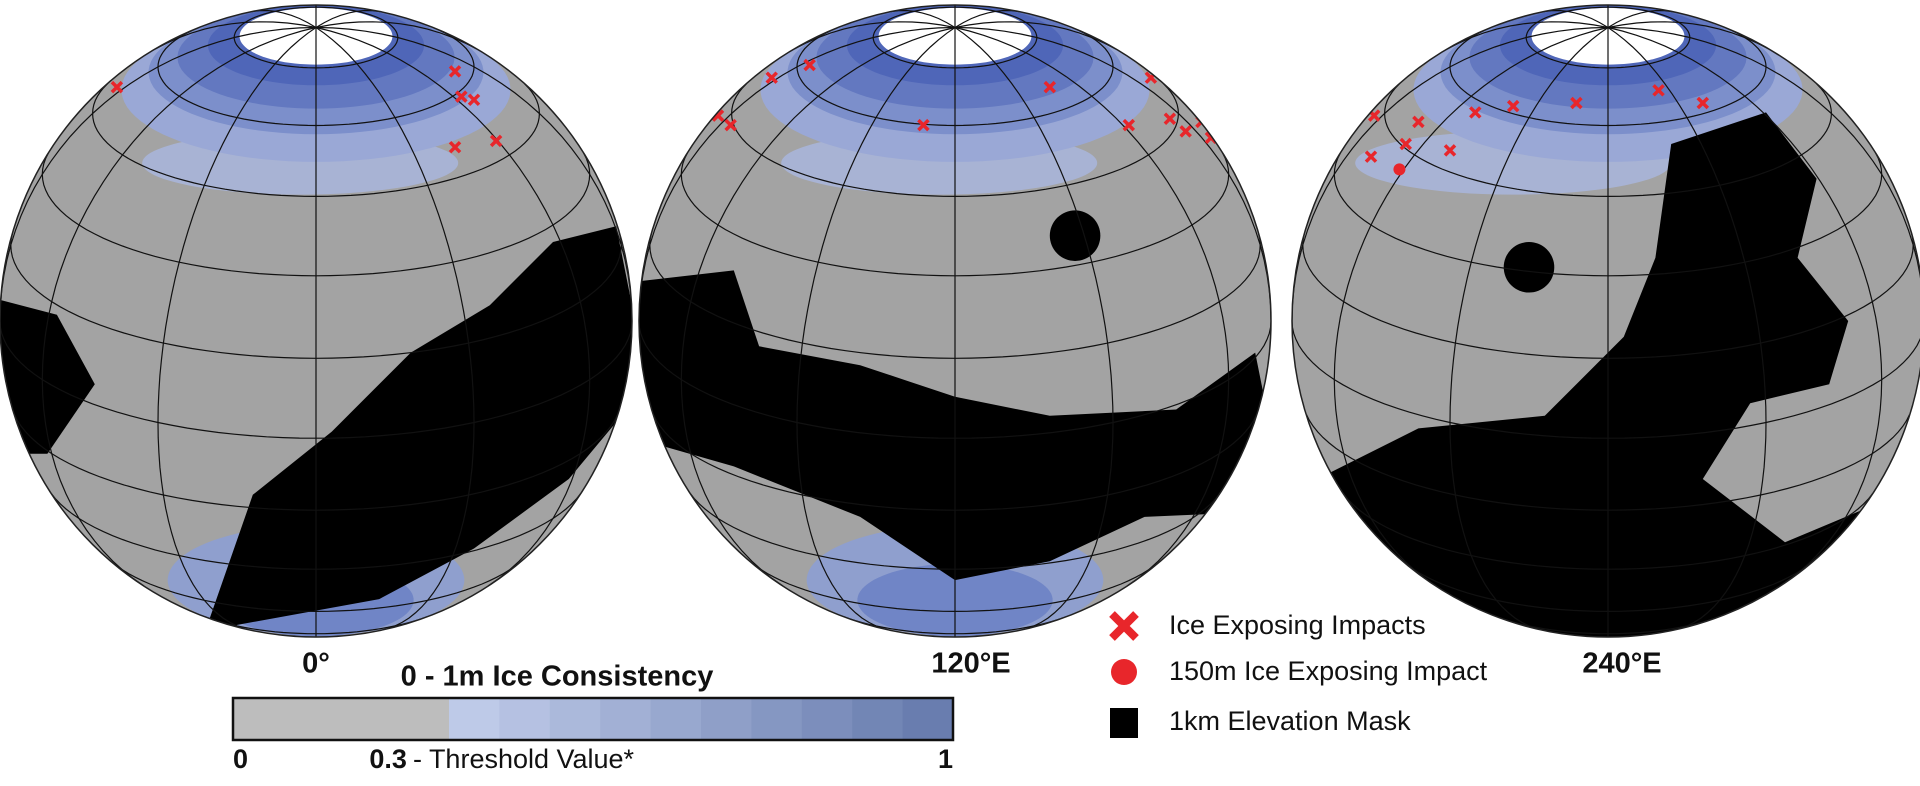 The width and height of the screenshot is (1920, 786). I want to click on colorbar-title: 0 - 1m Ice Consistency, so click(557, 677).